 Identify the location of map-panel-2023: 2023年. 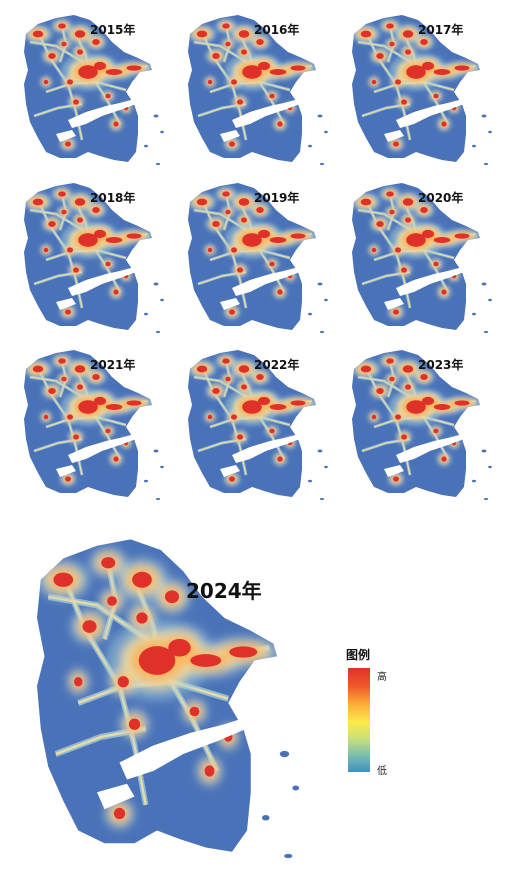
(424, 427).